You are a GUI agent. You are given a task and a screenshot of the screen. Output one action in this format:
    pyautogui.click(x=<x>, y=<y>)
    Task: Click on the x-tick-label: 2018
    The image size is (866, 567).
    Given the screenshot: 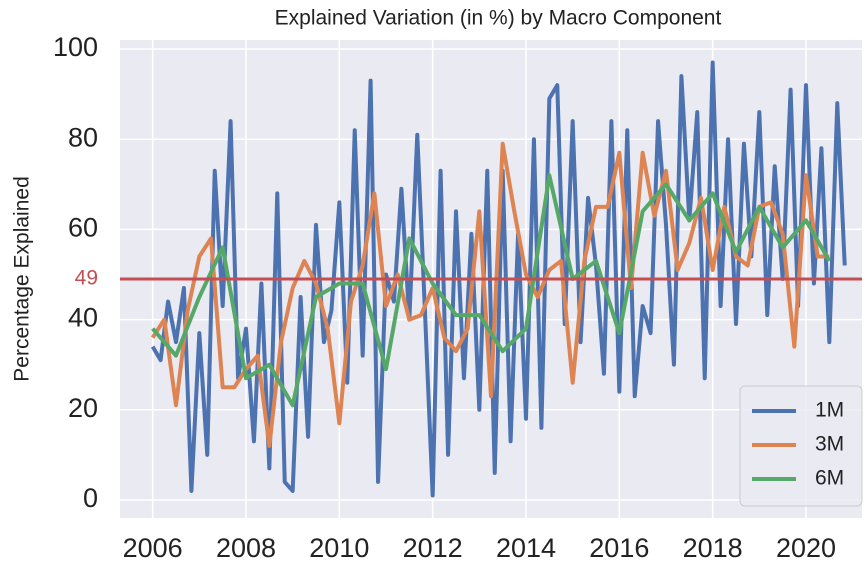 What is the action you would take?
    pyautogui.click(x=713, y=548)
    